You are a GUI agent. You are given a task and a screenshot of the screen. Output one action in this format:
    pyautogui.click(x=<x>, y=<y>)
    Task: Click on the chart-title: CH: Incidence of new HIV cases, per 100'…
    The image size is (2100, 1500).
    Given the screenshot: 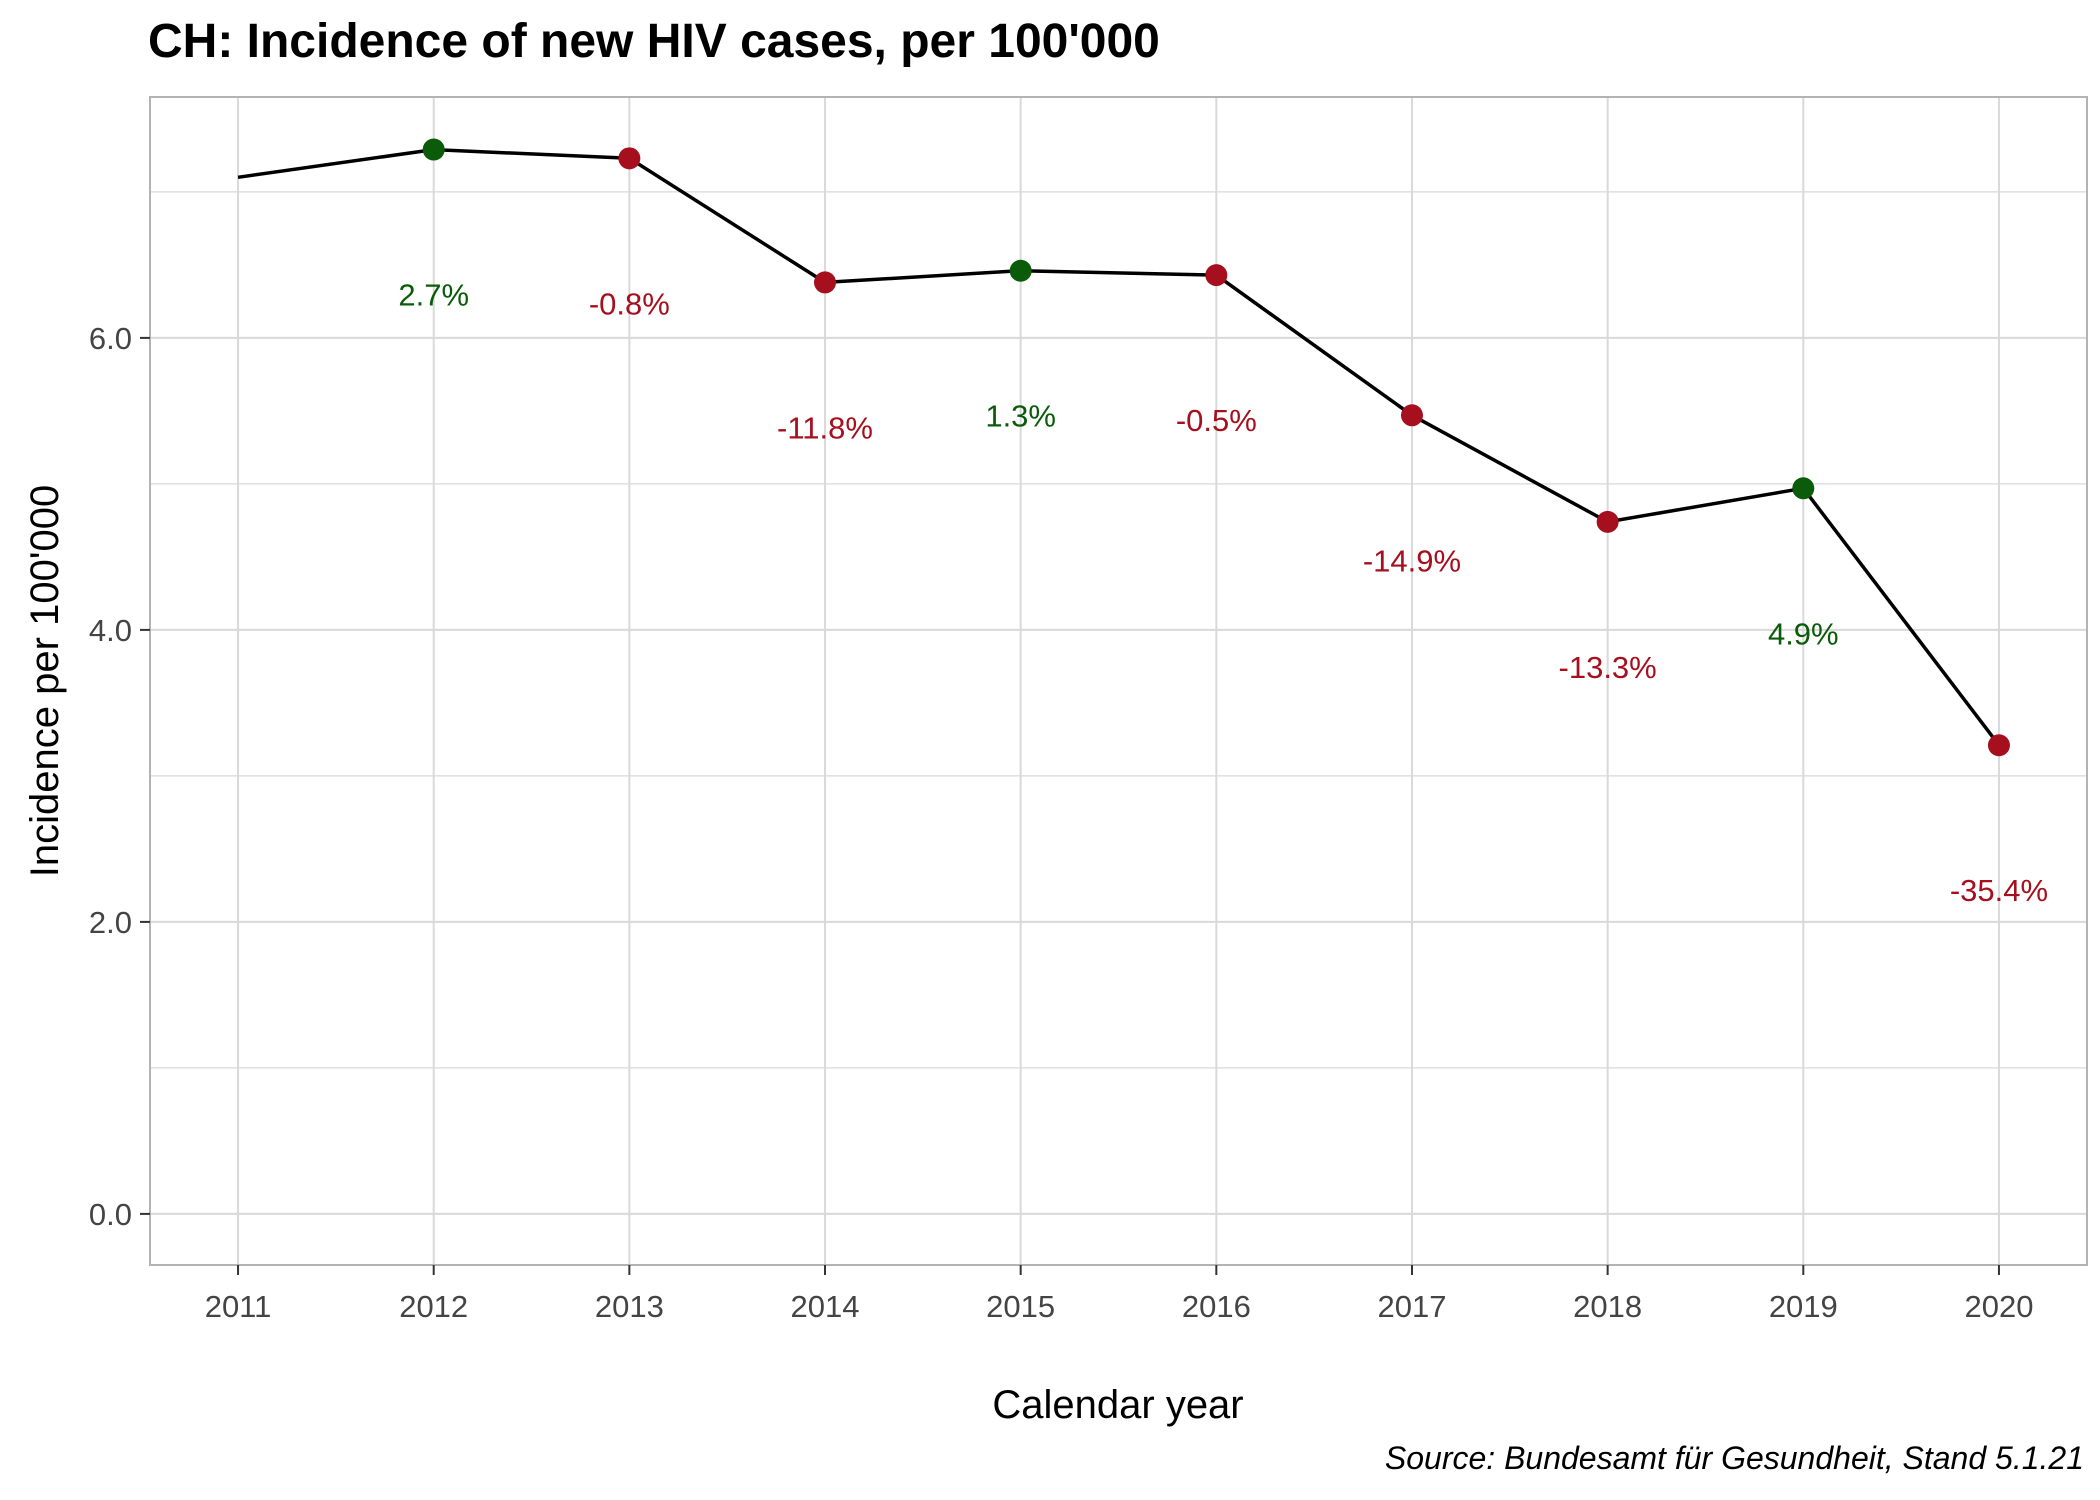 What is the action you would take?
    pyautogui.click(x=654, y=41)
    